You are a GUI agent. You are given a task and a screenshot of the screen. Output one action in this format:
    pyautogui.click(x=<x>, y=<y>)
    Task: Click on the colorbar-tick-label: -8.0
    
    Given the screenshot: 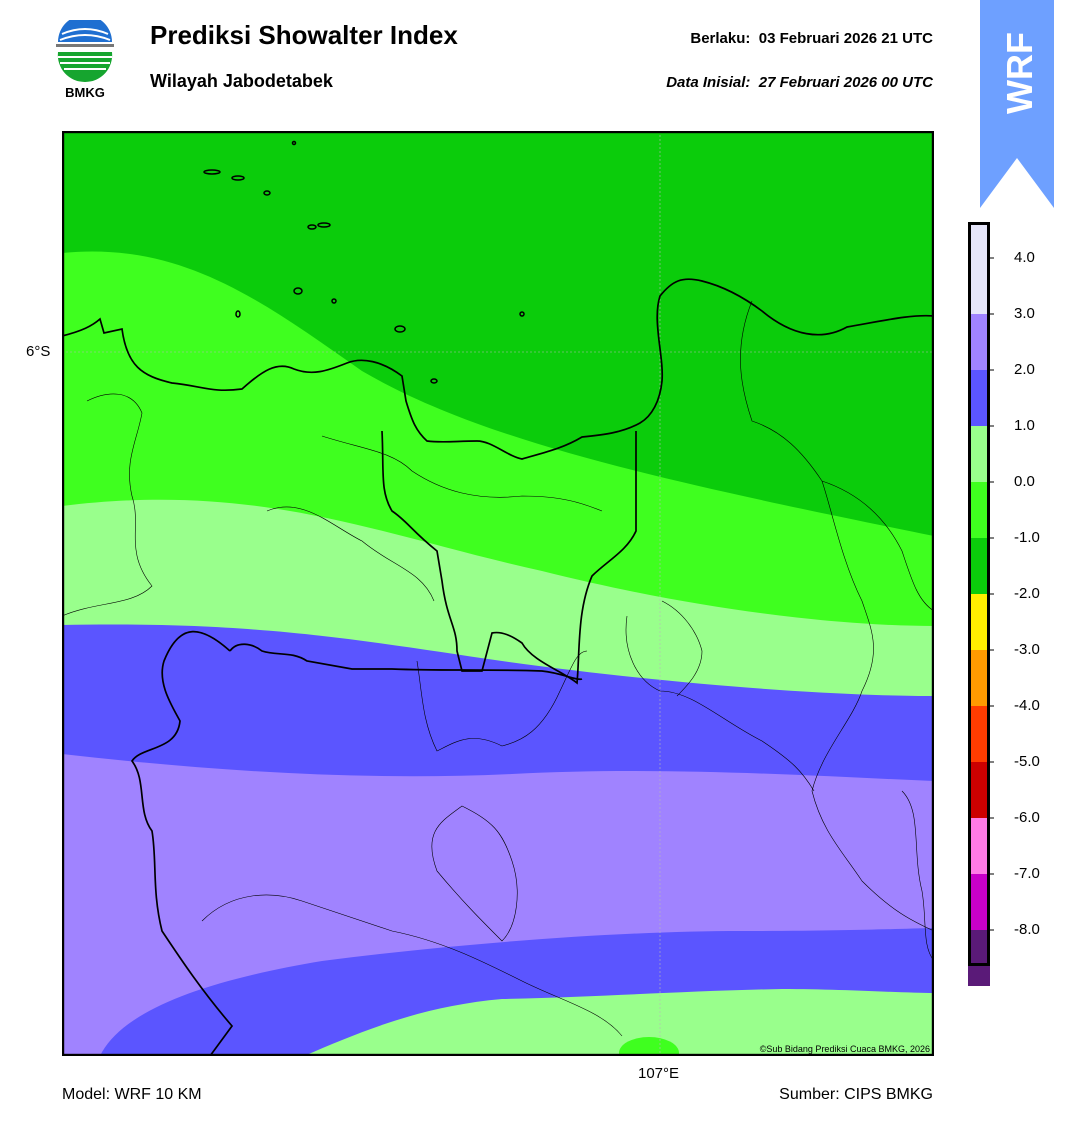 What is the action you would take?
    pyautogui.click(x=1027, y=929)
    